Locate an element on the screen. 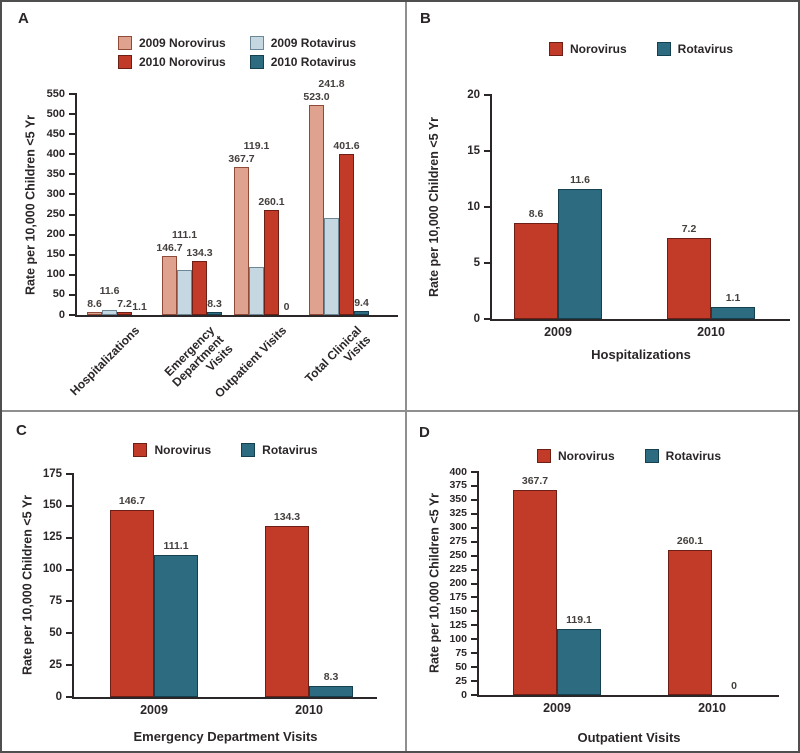 The height and width of the screenshot is (753, 800). legend: Norovirus Rotavirus is located at coordinates (225, 450).